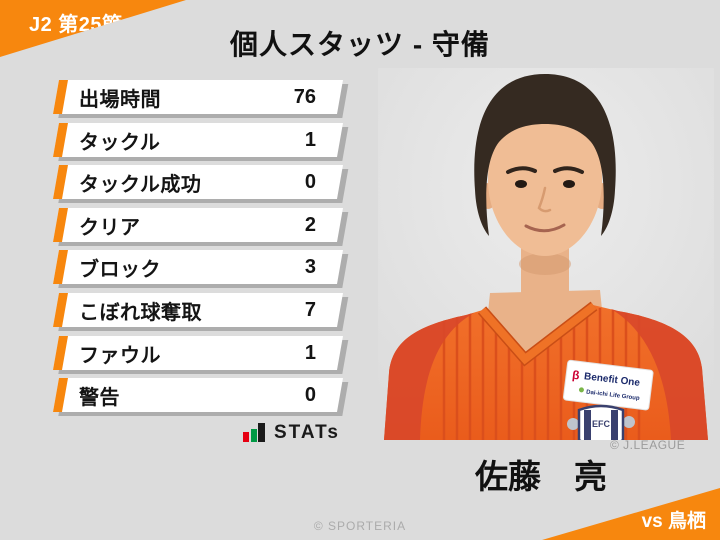  What do you see at coordinates (198, 395) in the screenshot?
I see `stat-row: 警告 0` at bounding box center [198, 395].